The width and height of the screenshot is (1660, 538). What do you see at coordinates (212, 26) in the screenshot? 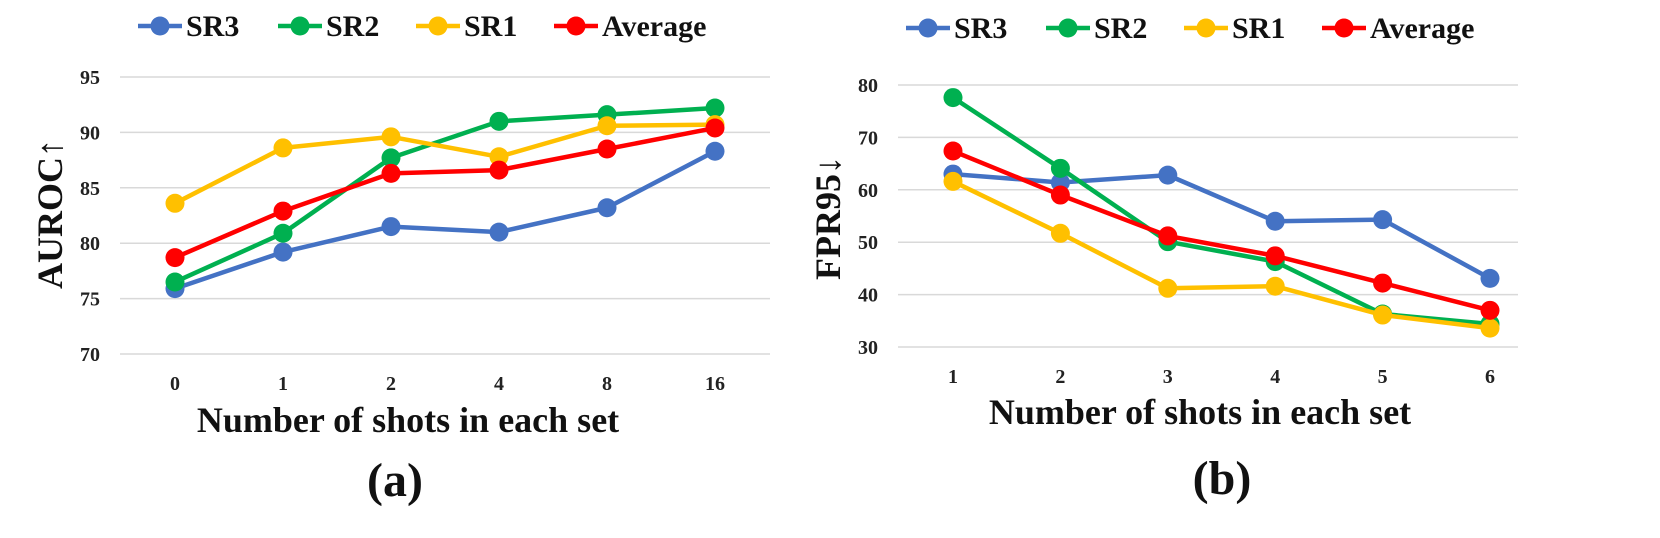
I see `legend-label: SR3` at bounding box center [212, 26].